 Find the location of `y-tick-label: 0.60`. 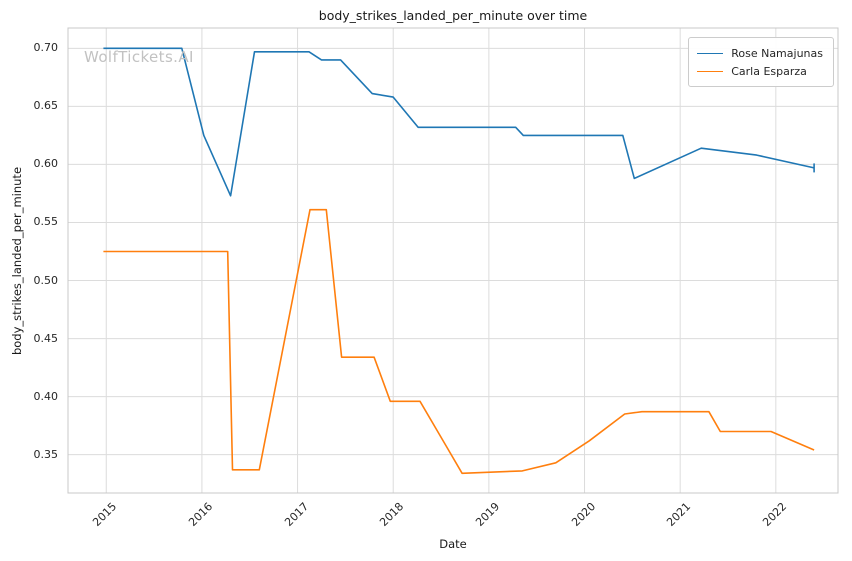

y-tick-label: 0.60 is located at coordinates (46, 164).